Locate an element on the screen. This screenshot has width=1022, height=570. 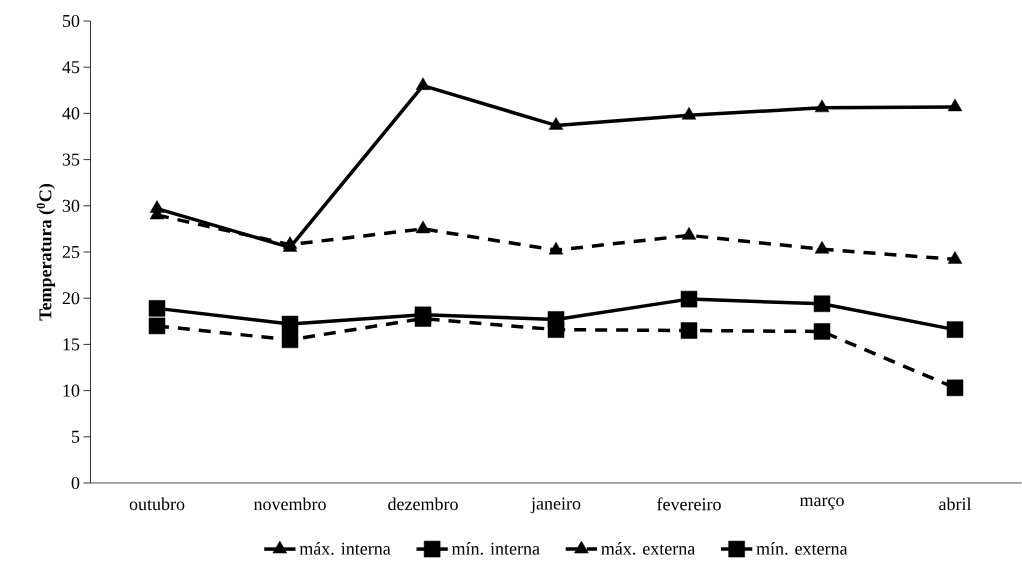
y-tick-label: 0 is located at coordinates (75, 483).